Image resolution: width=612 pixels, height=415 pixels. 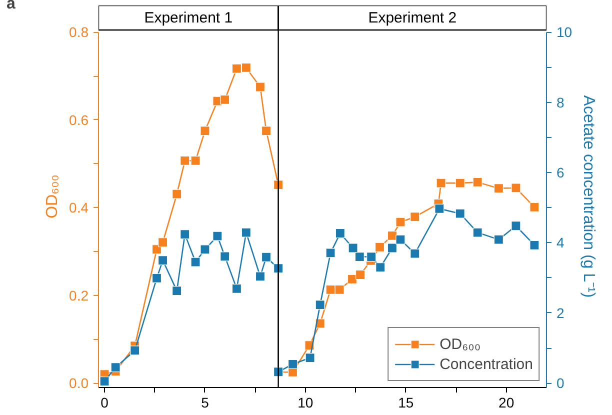 I want to click on y-tick-label: 0.4, so click(x=79, y=208).